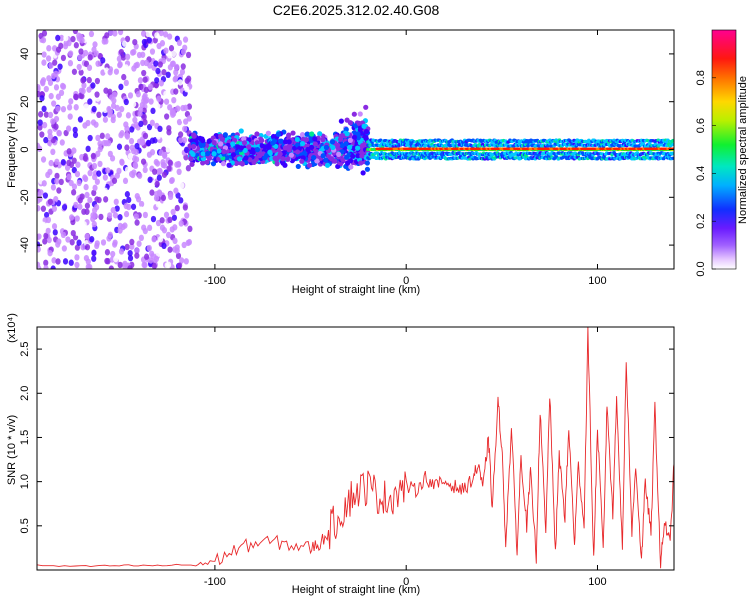 This screenshot has height=600, width=750. I want to click on spectrogram-x-tick-label: 0, so click(406, 281).